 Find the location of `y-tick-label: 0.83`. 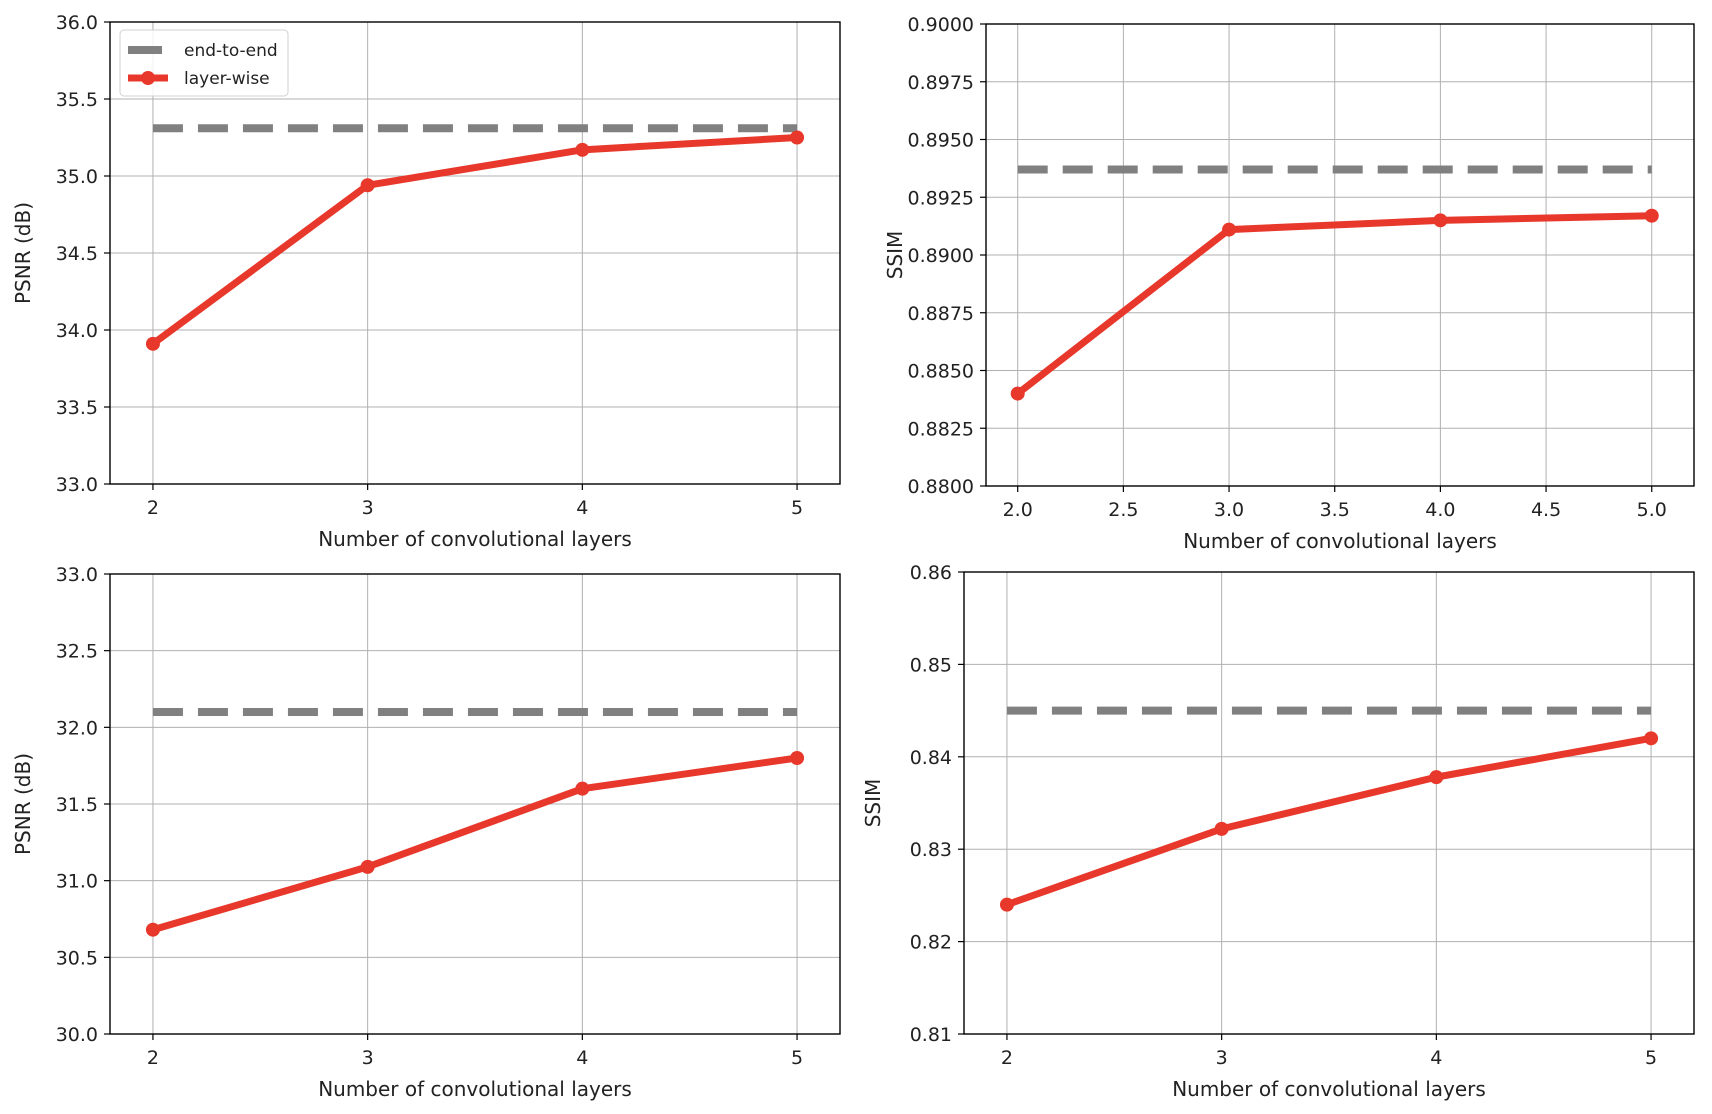

y-tick-label: 0.83 is located at coordinates (931, 850).